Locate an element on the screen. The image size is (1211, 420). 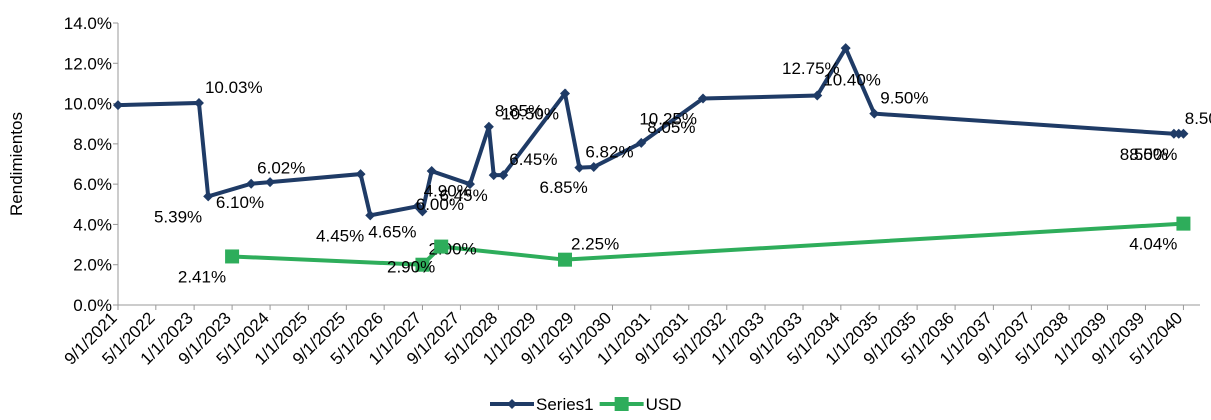
data-label: 8.85% is located at coordinates (519, 111).